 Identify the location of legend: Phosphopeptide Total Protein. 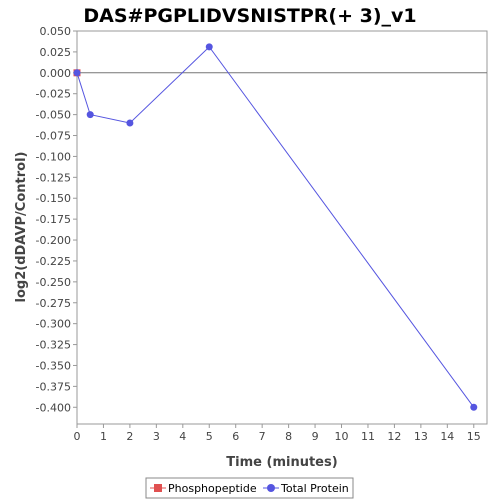
(249, 488).